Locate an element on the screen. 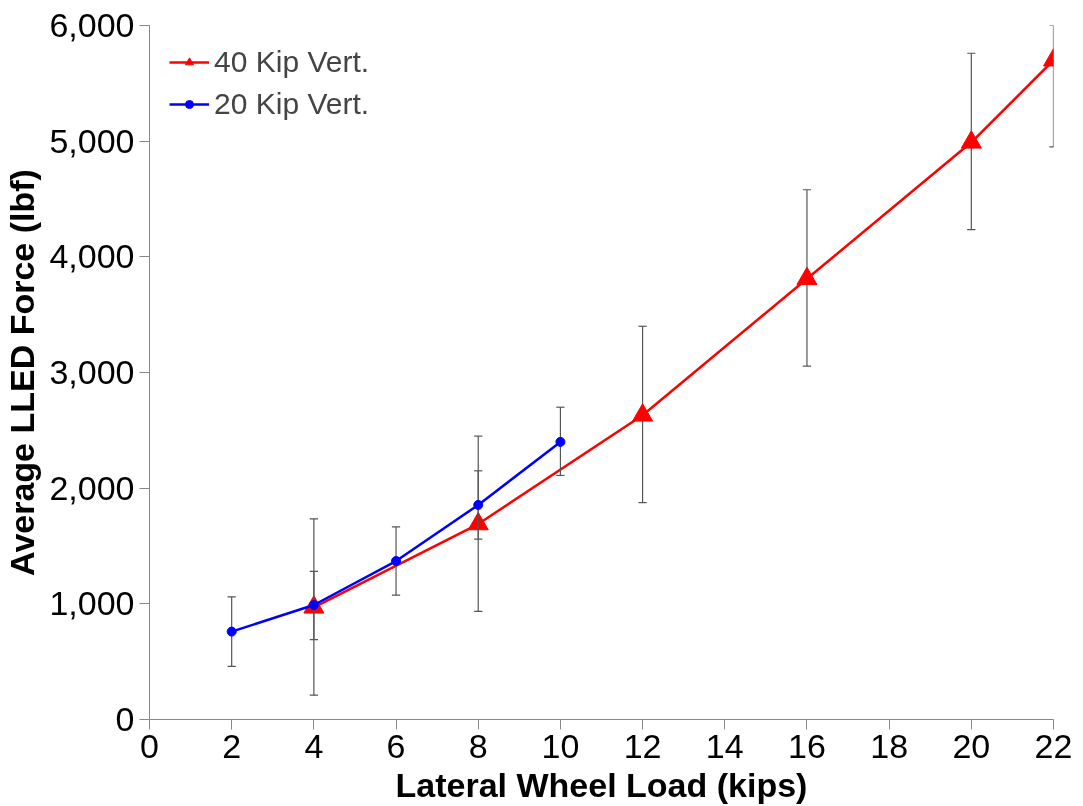 This screenshot has width=1083, height=806. x-tick-label: 6 is located at coordinates (396, 745).